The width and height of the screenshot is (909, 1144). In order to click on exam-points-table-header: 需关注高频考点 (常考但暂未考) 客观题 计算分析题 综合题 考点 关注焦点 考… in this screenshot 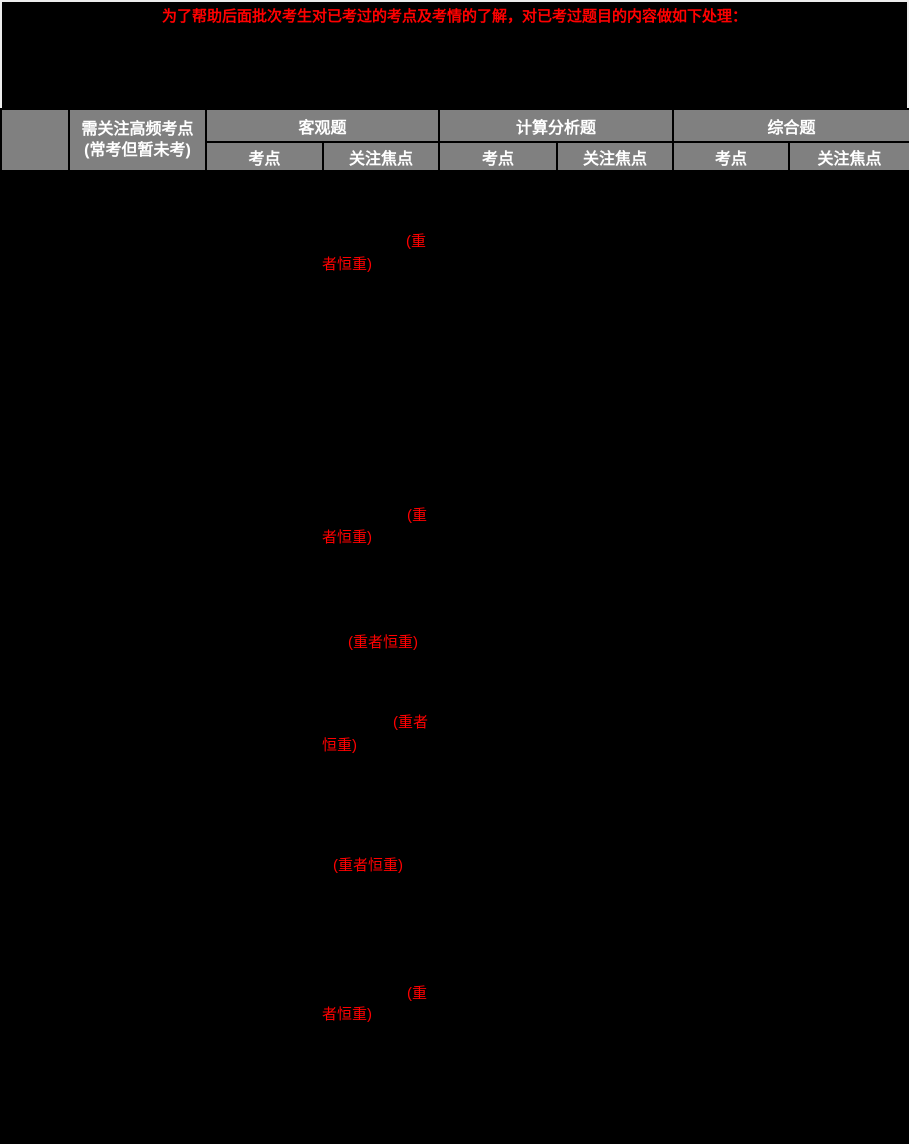, I will do `click(454, 140)`.